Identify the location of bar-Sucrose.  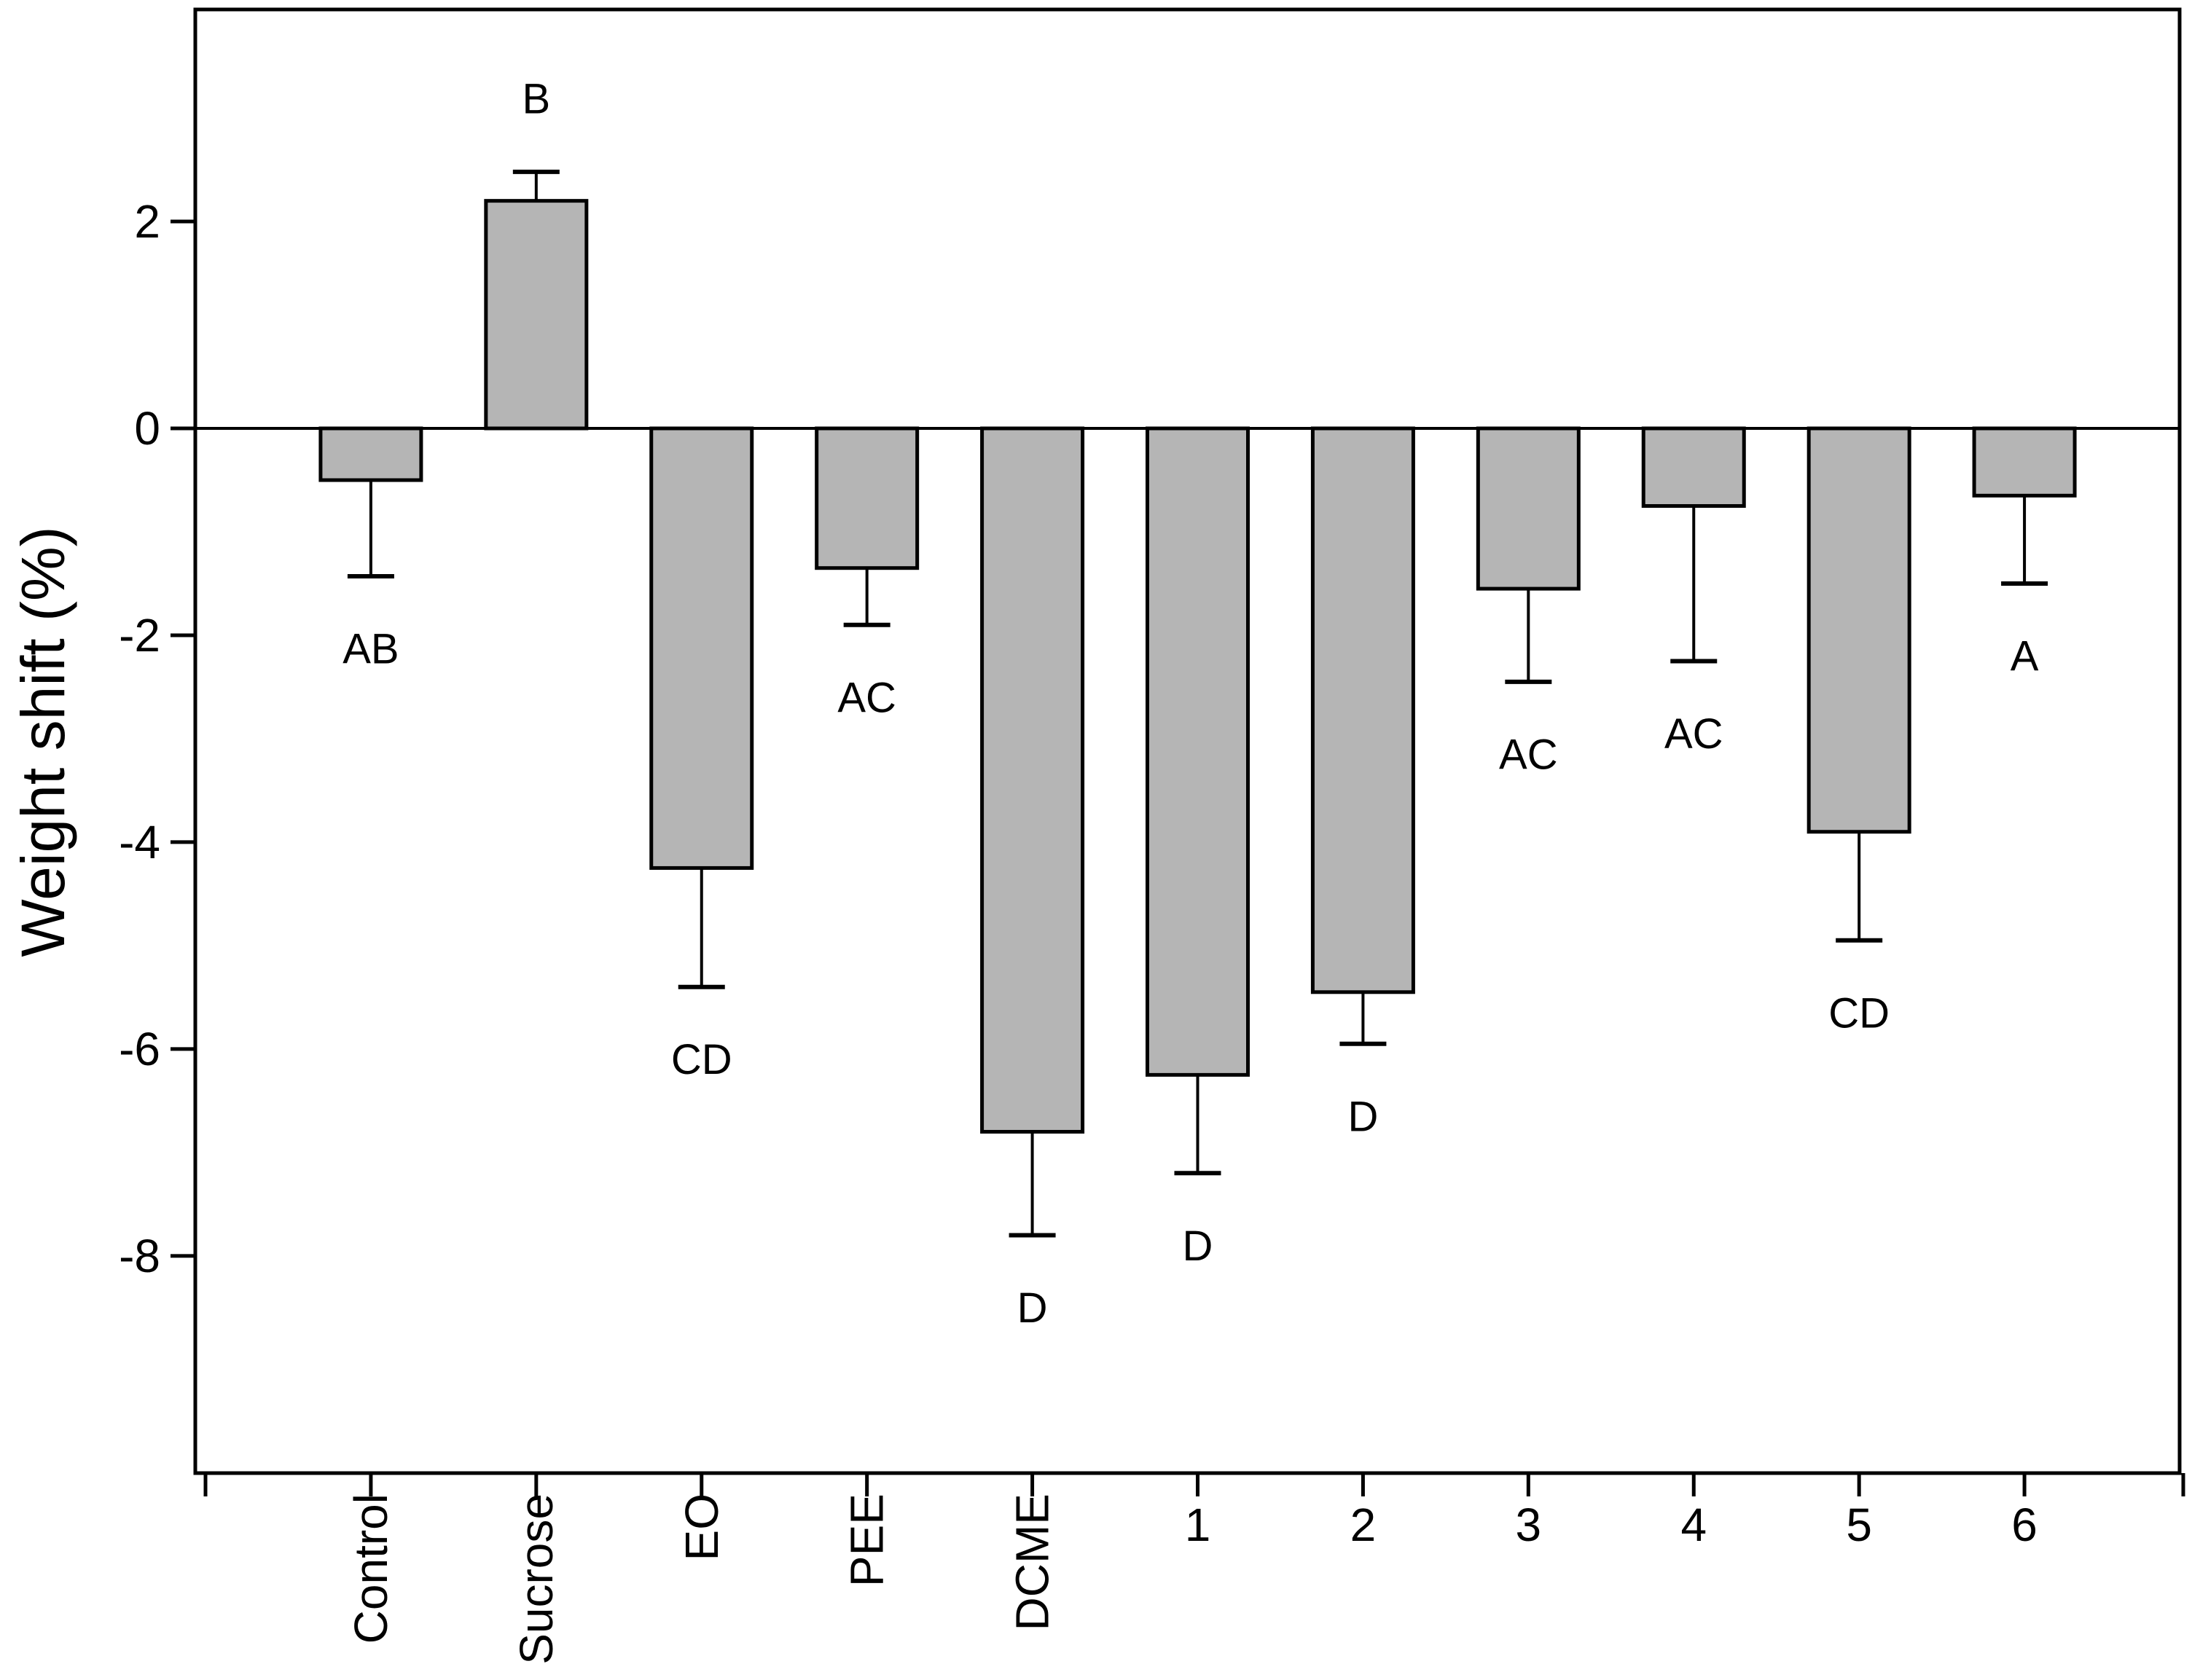
(536, 315).